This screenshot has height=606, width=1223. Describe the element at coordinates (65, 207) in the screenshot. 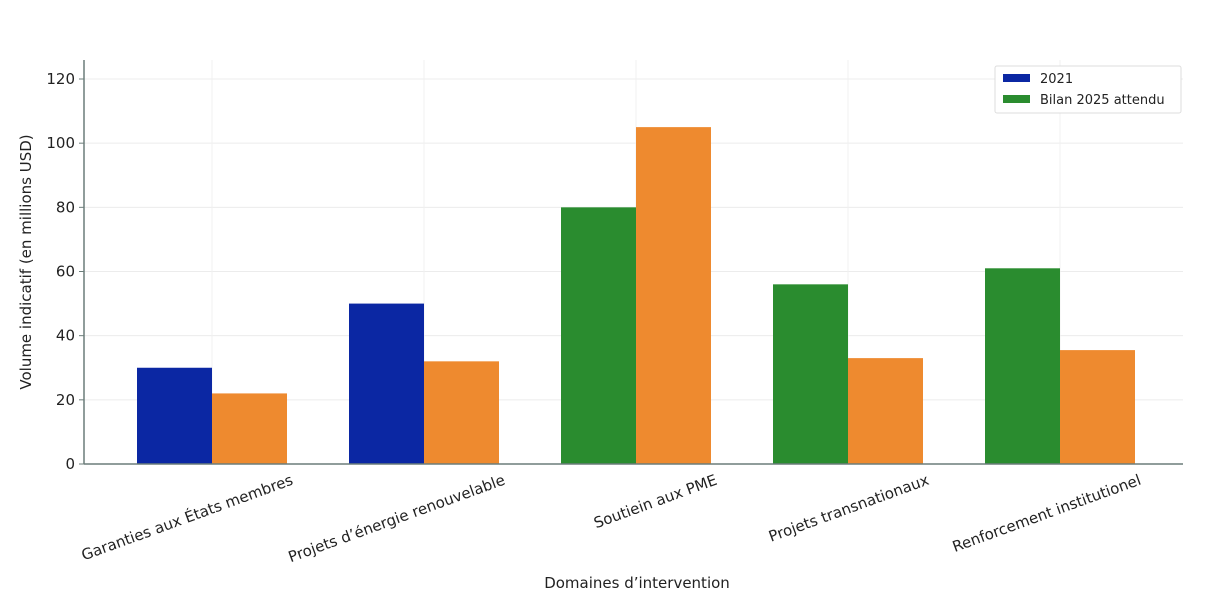

I see `y-tick-label: 80` at that location.